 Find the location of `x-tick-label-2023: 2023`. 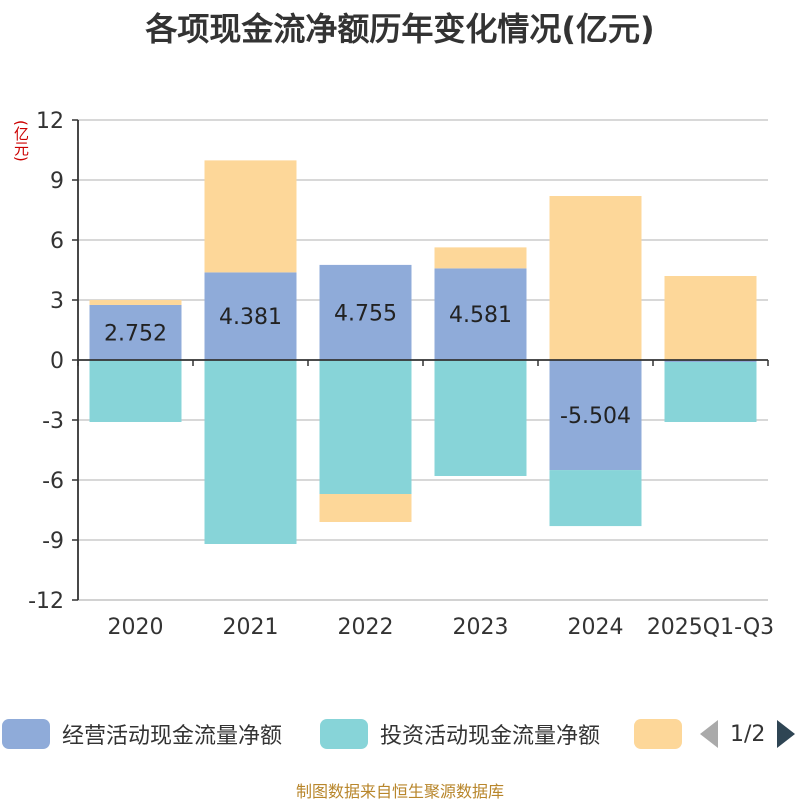

x-tick-label-2023: 2023 is located at coordinates (481, 627).